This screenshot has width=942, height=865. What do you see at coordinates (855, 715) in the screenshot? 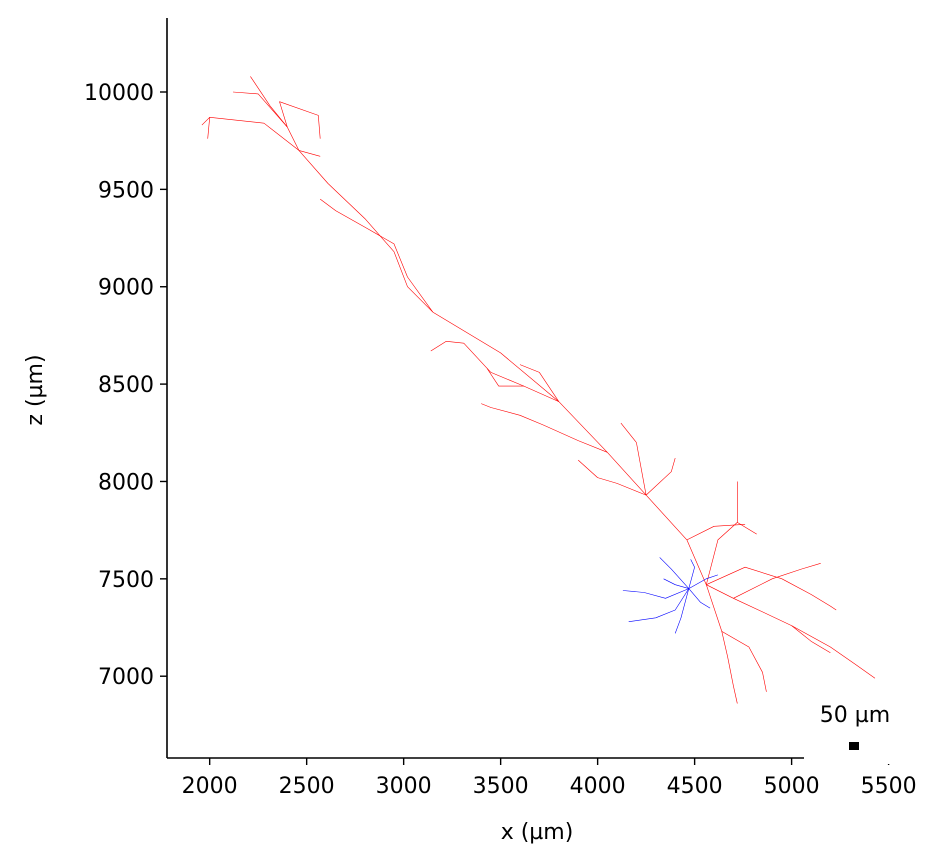
I see `scale-bar-label: 50 µm` at bounding box center [855, 715].